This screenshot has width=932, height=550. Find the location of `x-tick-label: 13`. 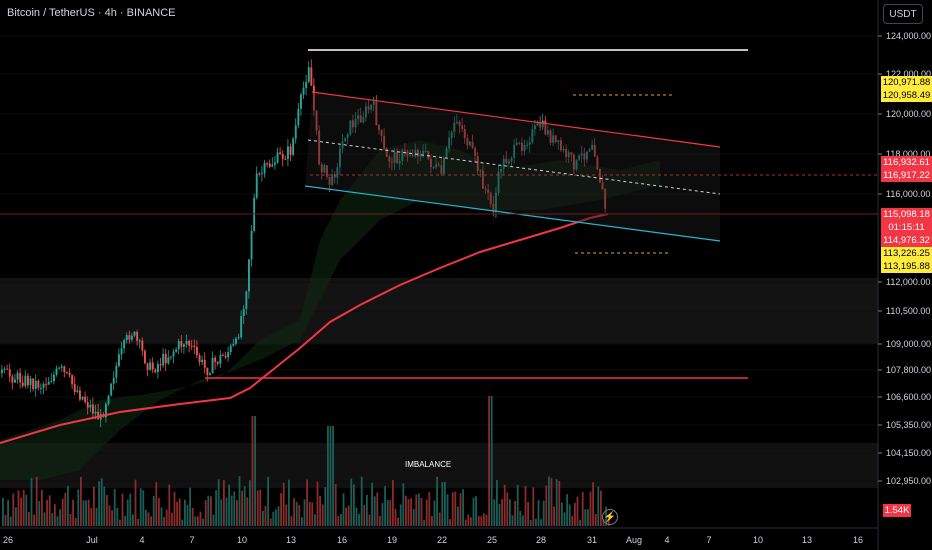

x-tick-label: 13 is located at coordinates (807, 540).